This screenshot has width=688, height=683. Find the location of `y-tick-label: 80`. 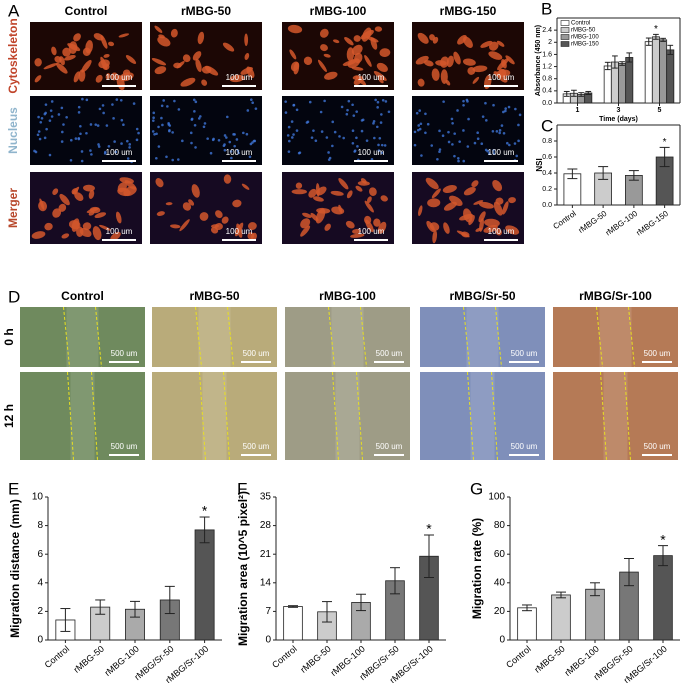

y-tick-label: 80 is located at coordinates (500, 525).